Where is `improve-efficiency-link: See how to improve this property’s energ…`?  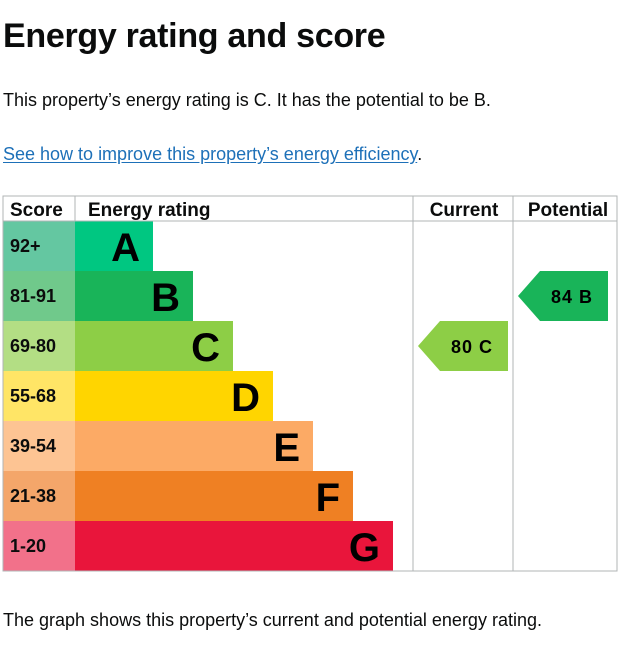 improve-efficiency-link: See how to improve this property’s energ… is located at coordinates (210, 154).